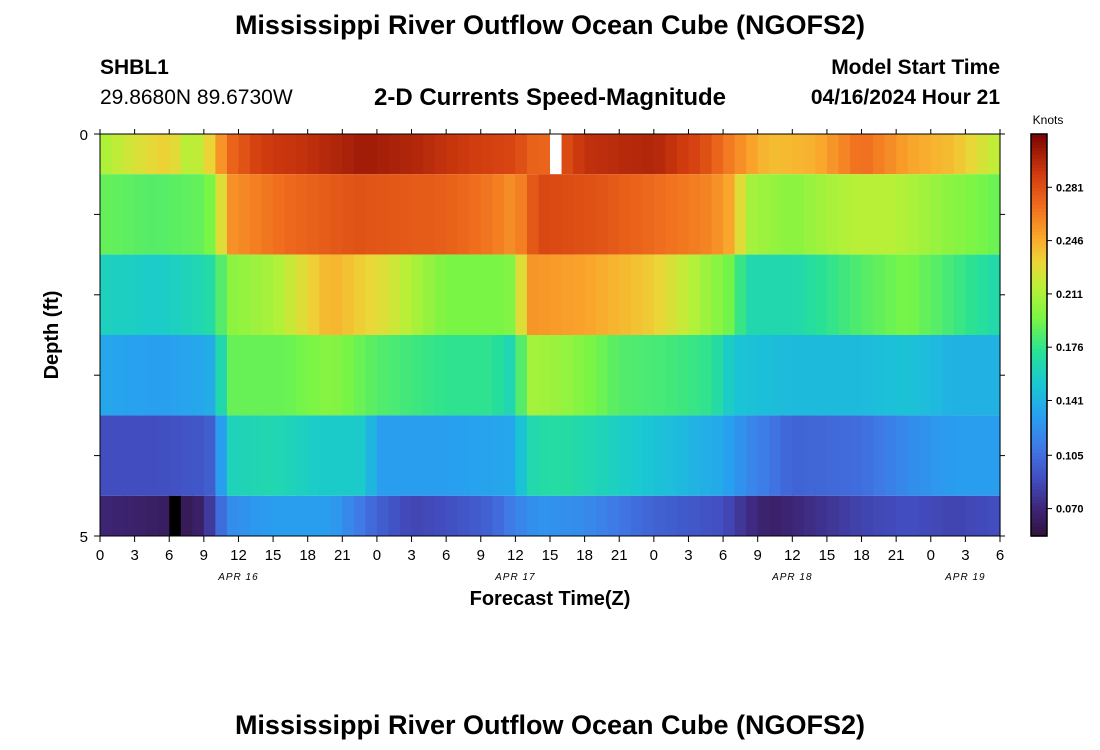 This screenshot has height=750, width=1100. Describe the element at coordinates (307, 555) in the screenshot. I see `x-tick-label: 18` at that location.